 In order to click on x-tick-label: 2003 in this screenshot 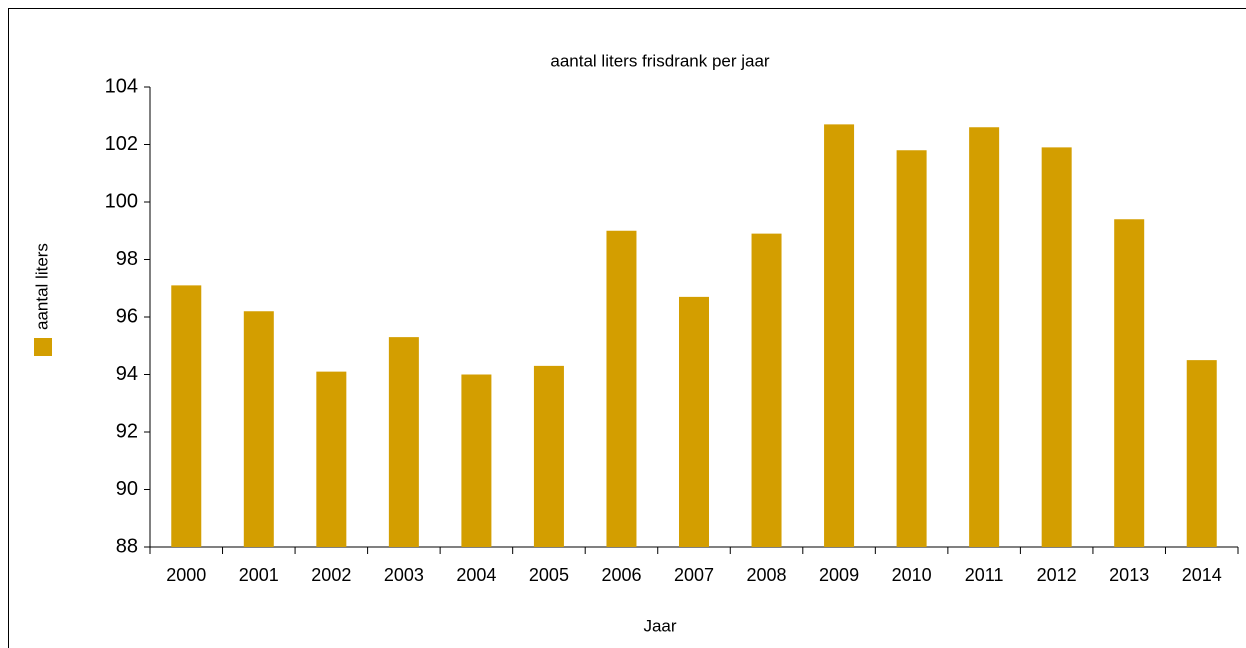, I will do `click(404, 575)`.